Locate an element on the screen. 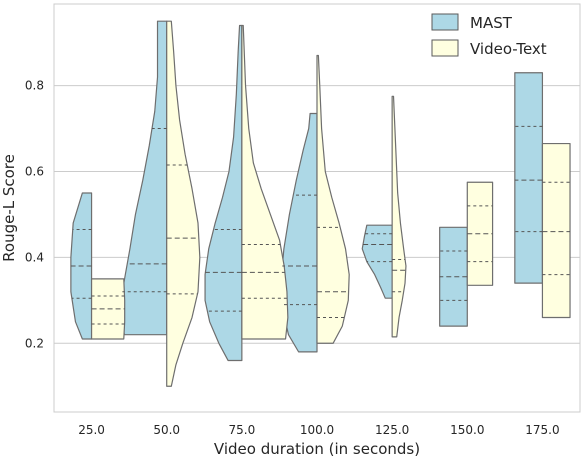 The width and height of the screenshot is (582, 458). y-tick-labels: 0.2 0.4 0.6 0.8 is located at coordinates (34, 215).